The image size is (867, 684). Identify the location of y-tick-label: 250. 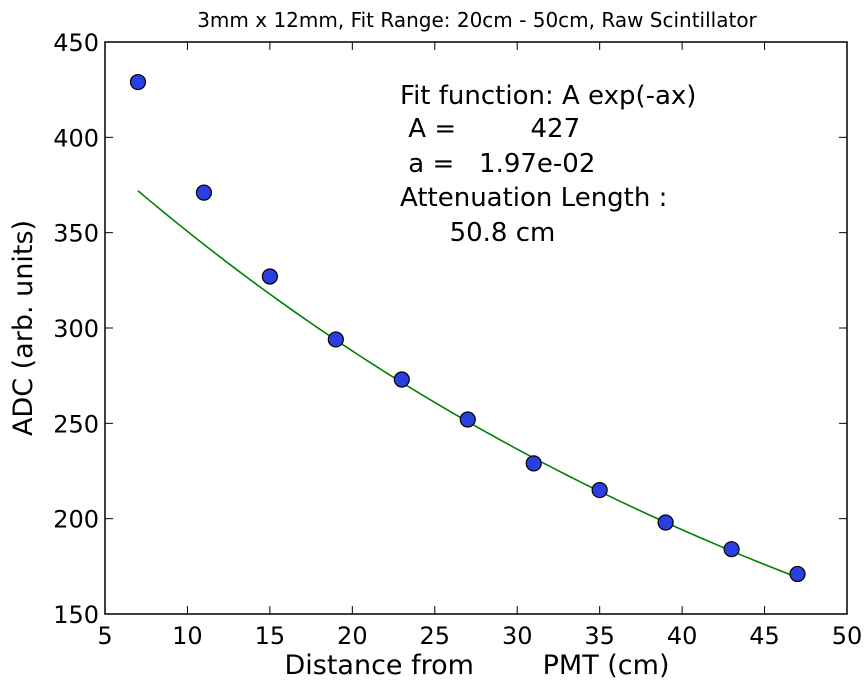
(76, 424).